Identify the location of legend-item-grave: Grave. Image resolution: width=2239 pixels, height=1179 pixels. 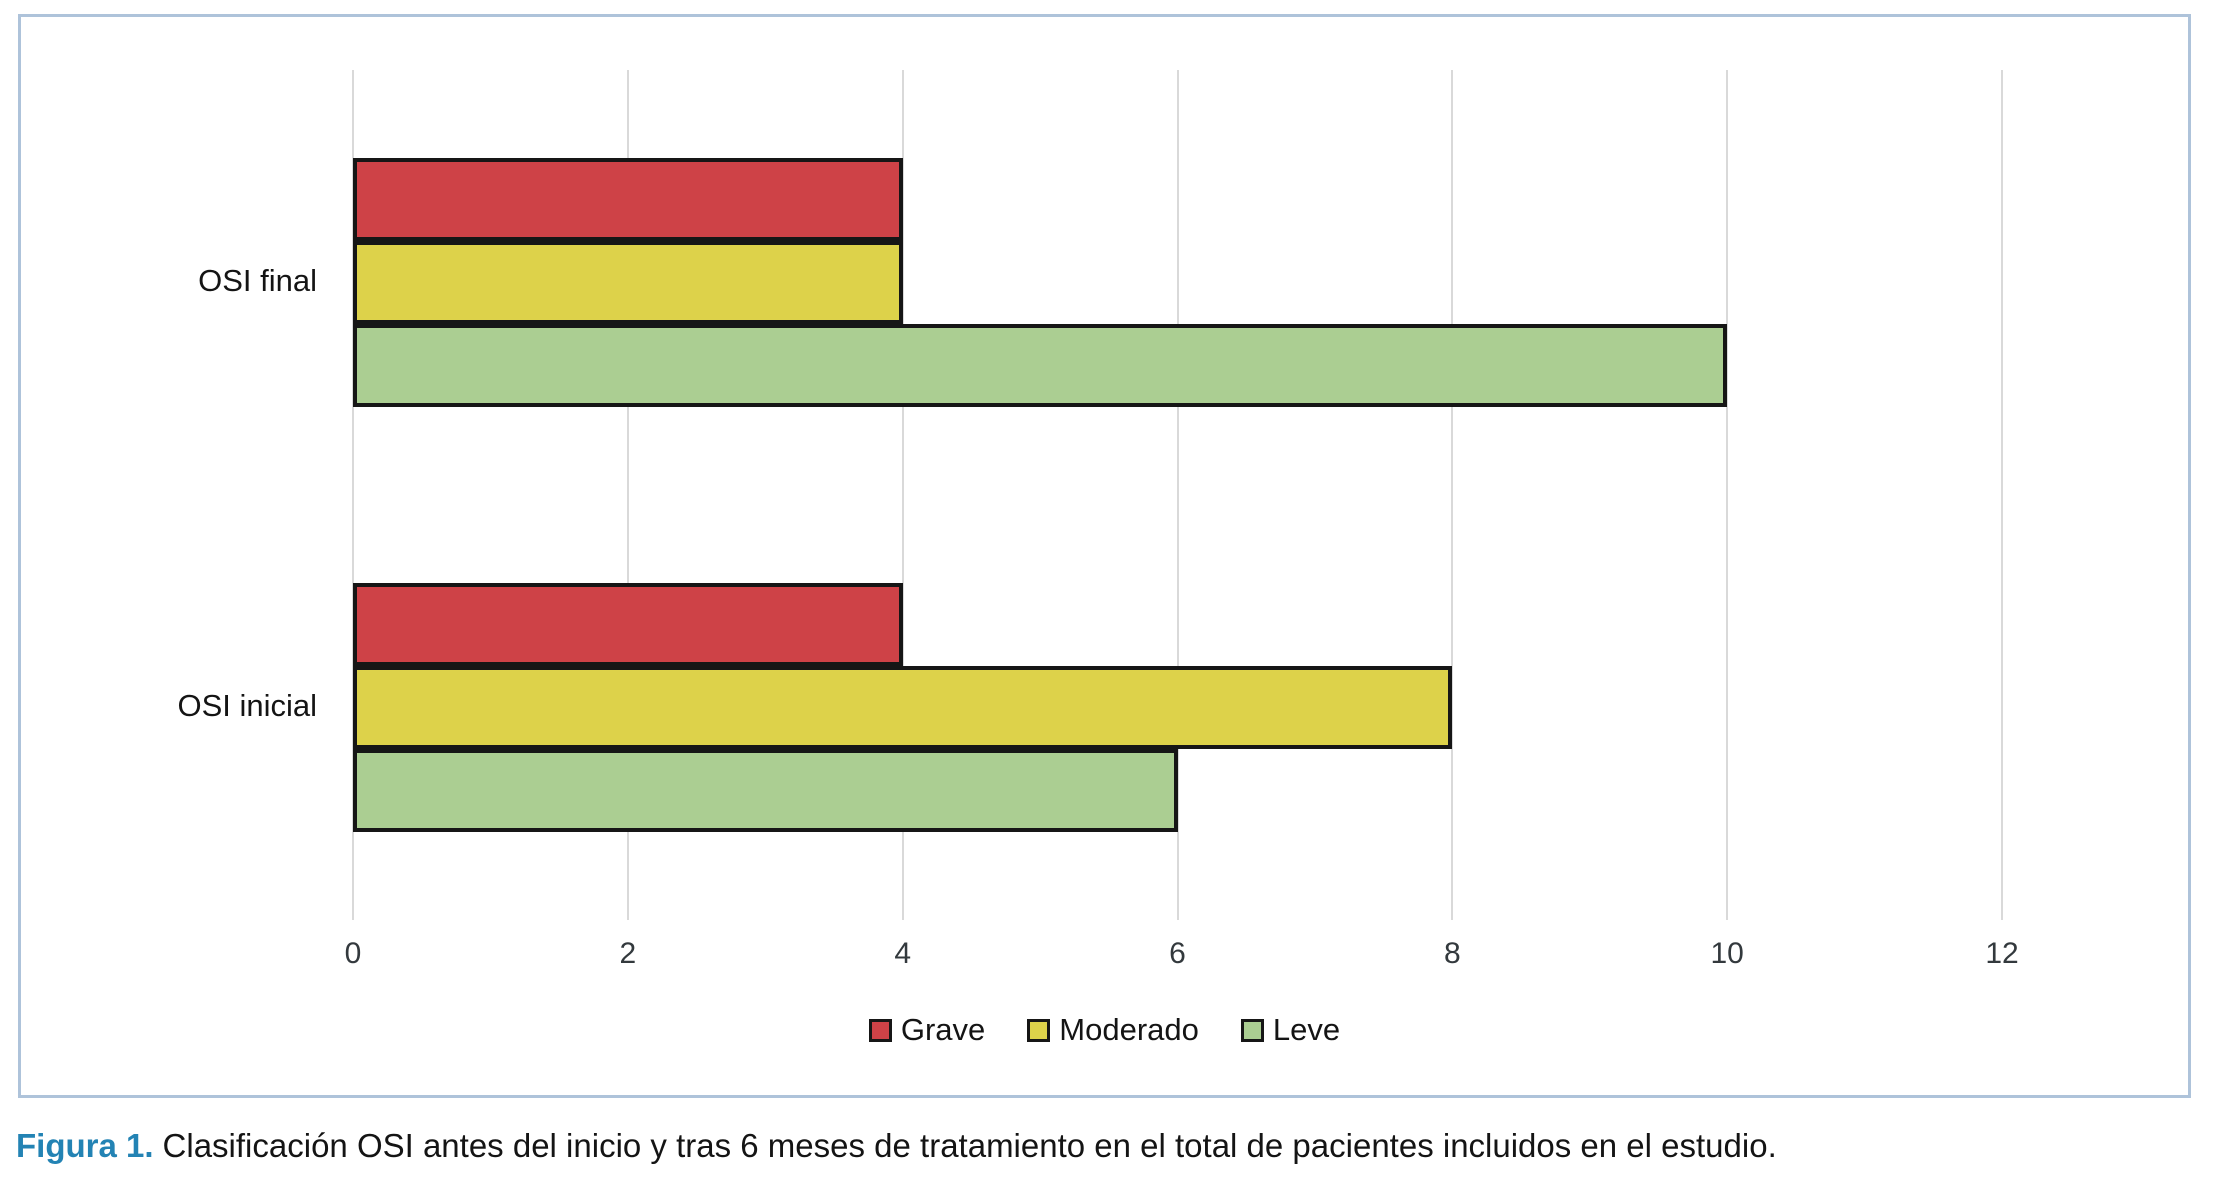
(927, 1030).